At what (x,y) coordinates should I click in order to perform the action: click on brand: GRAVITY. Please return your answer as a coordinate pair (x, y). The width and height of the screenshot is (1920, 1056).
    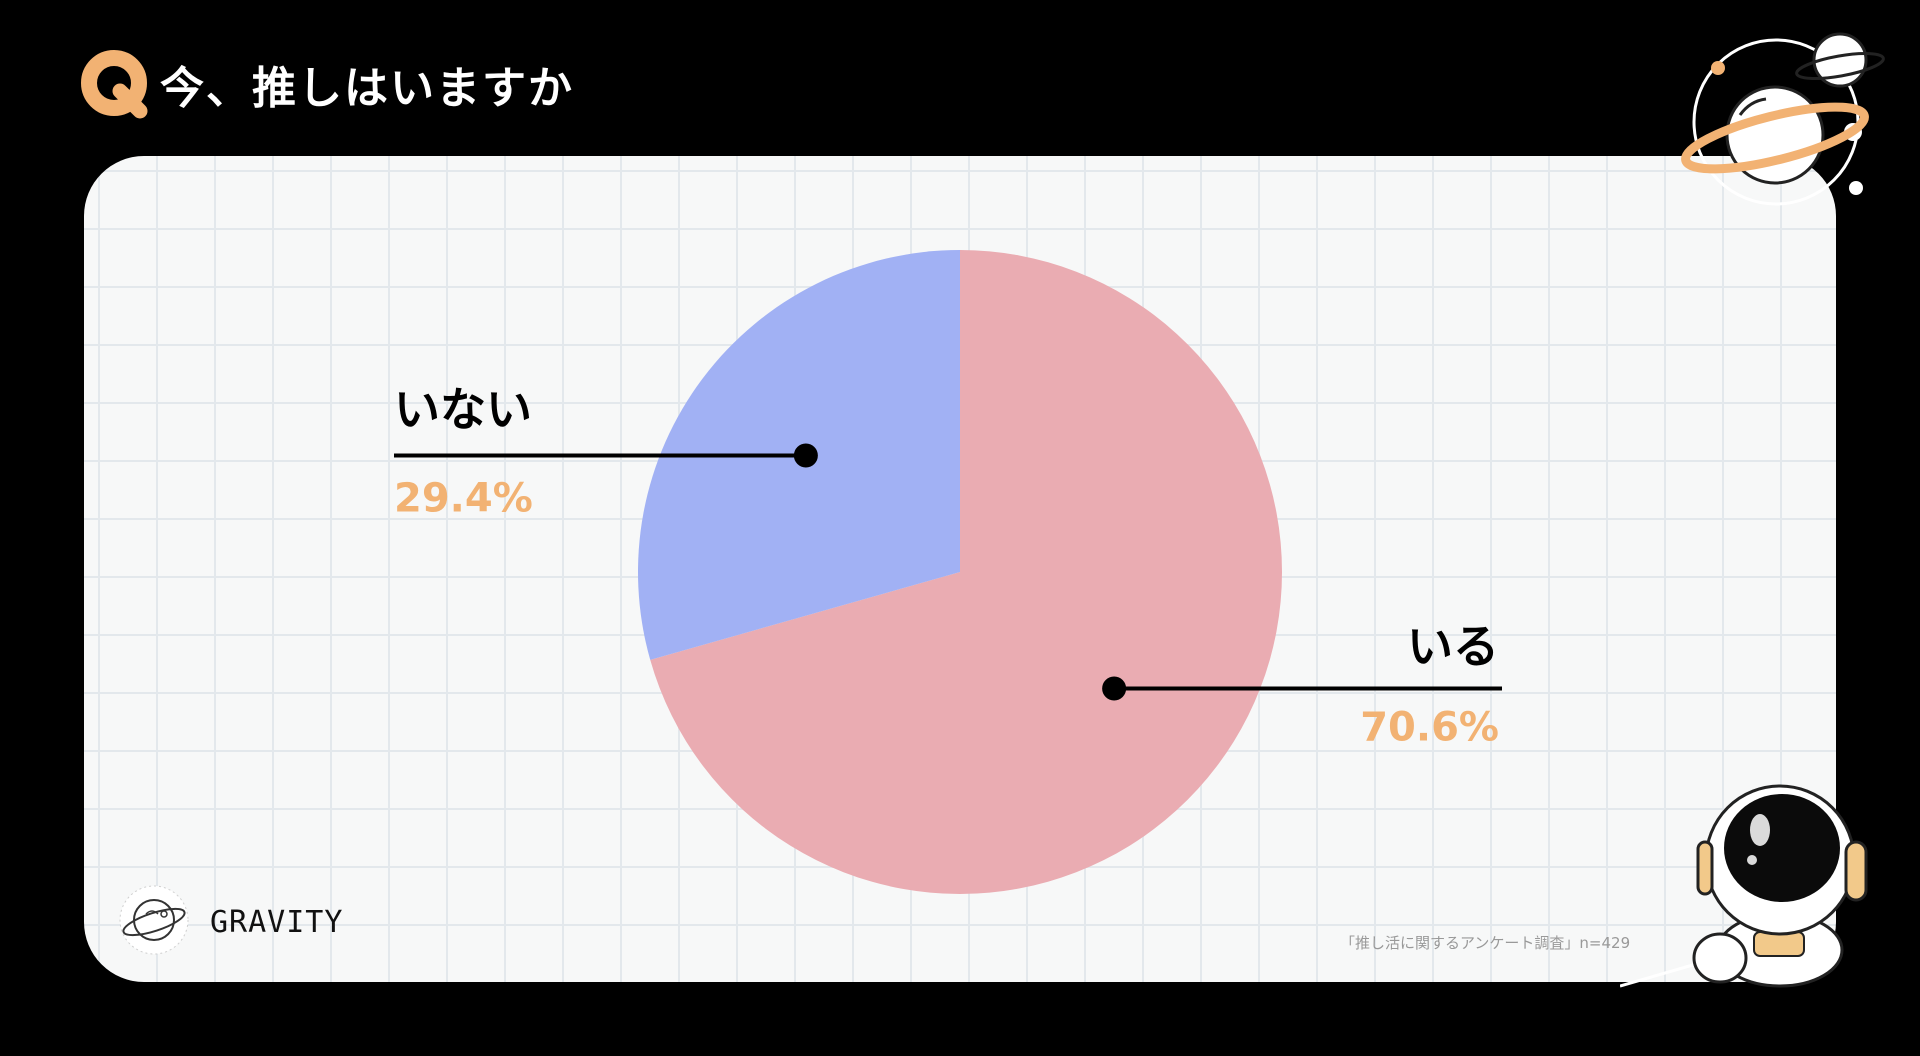
    Looking at the image, I should click on (230, 922).